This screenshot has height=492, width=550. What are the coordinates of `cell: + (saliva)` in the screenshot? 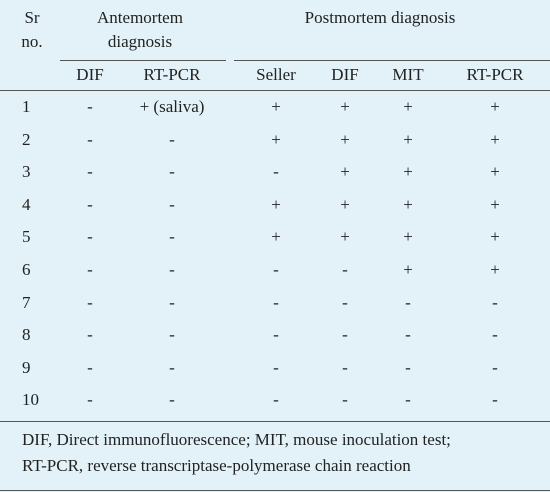 It's located at (172, 106).